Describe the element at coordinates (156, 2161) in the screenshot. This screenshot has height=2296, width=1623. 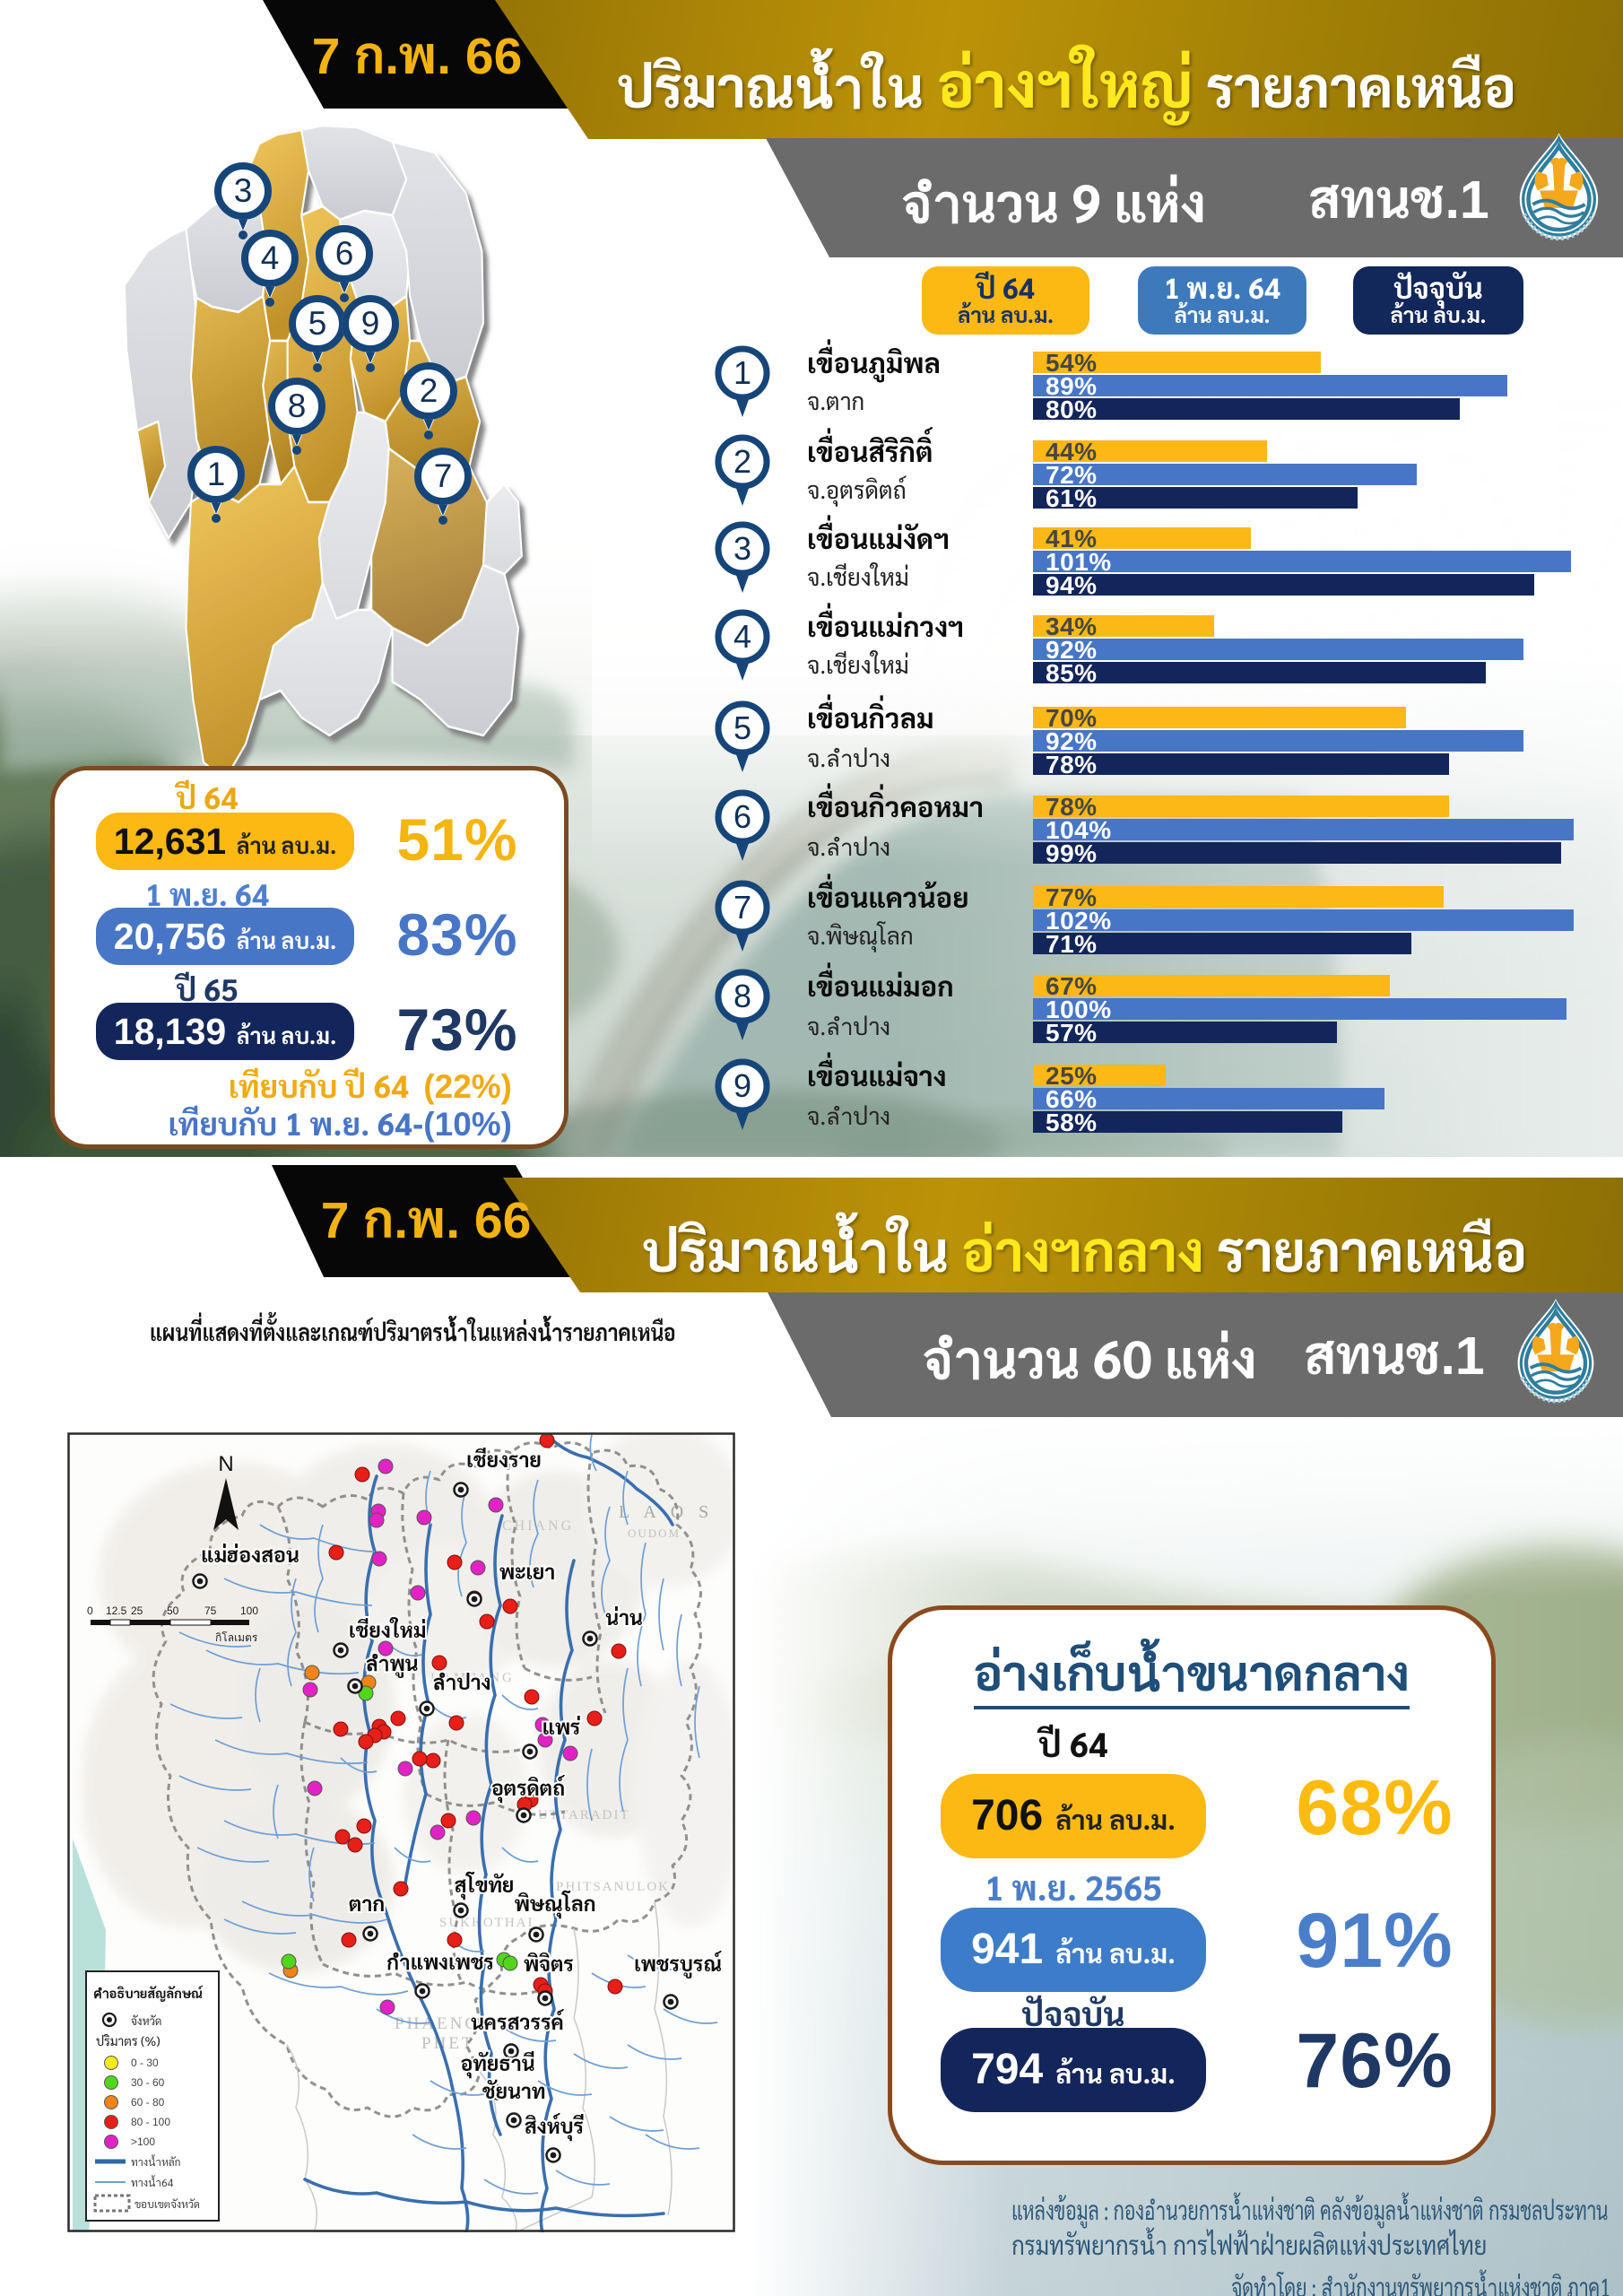
I see `svg-text: ทางน้ำหลัก` at that location.